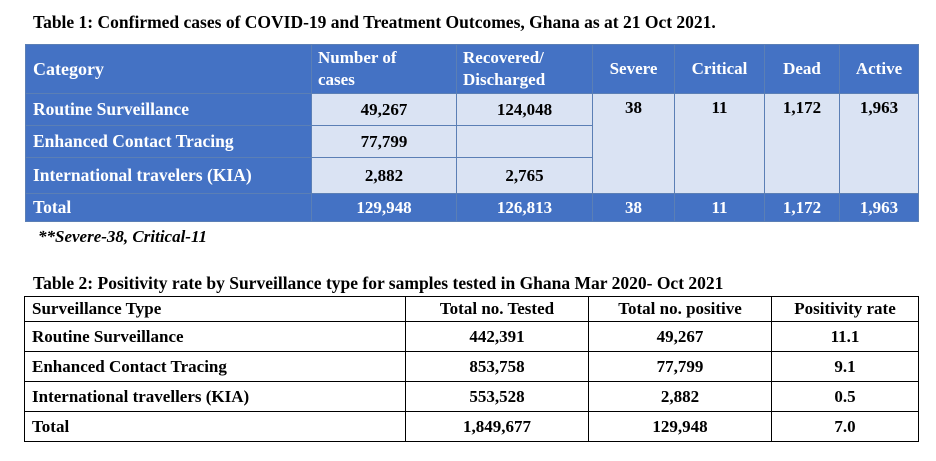 The image size is (936, 461). Describe the element at coordinates (384, 69) in the screenshot. I see `header-number-of-cases: Number of cases` at that location.